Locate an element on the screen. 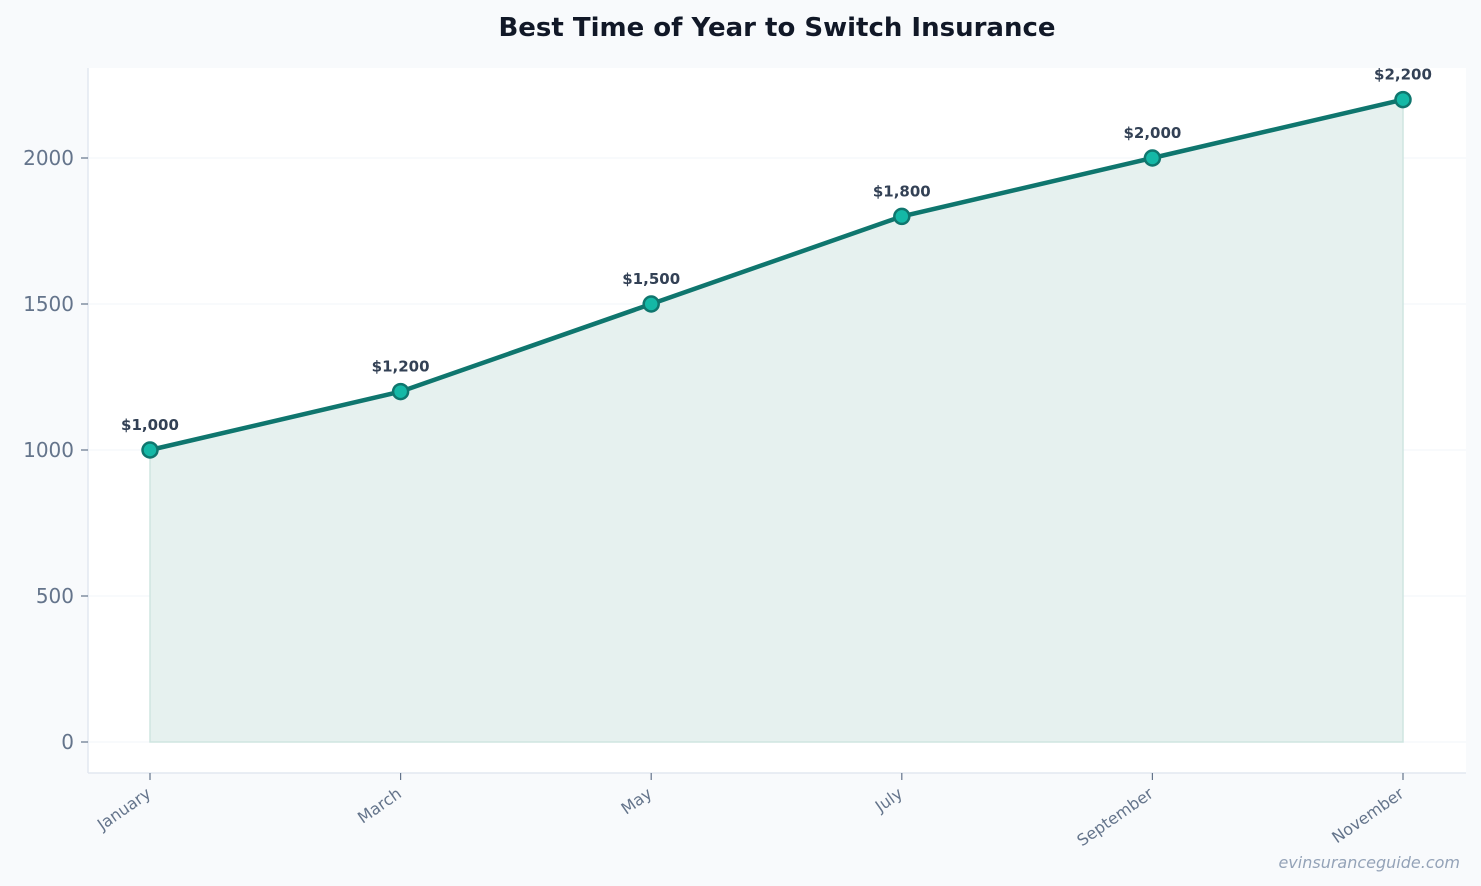 This screenshot has width=1481, height=886. data-label: $1,000 is located at coordinates (150, 425).